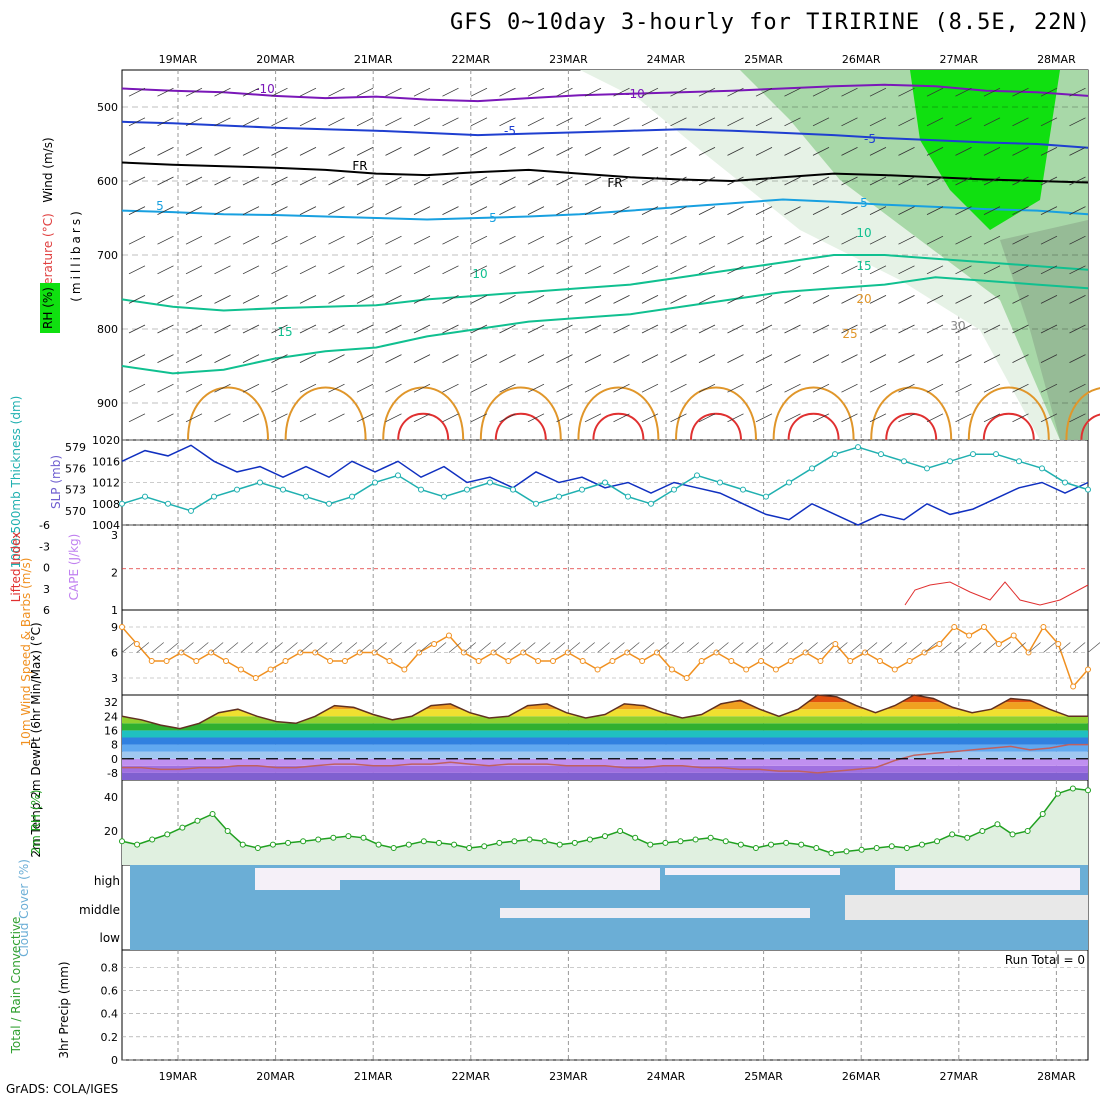 Image resolution: width=1100 pixels, height=1100 pixels. Describe the element at coordinates (275, 59) in the screenshot. I see `date-label-top: 20MAR` at that location.